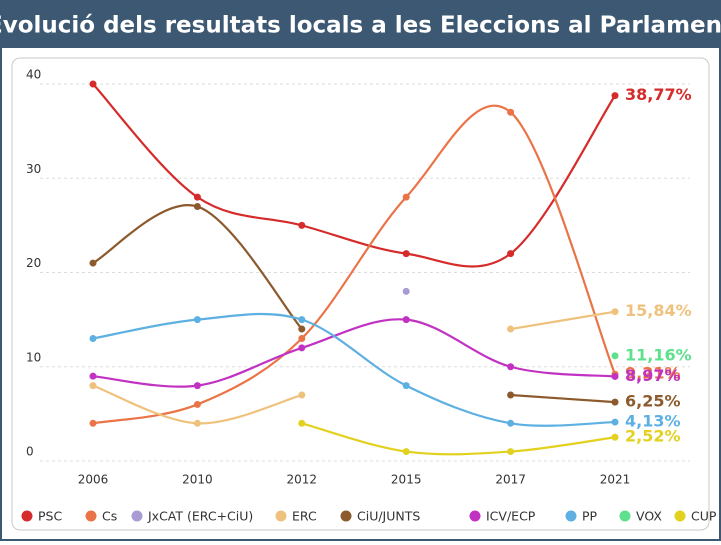 This screenshot has width=721, height=545. What do you see at coordinates (649, 516) in the screenshot?
I see `legend-label: VOX` at bounding box center [649, 516].